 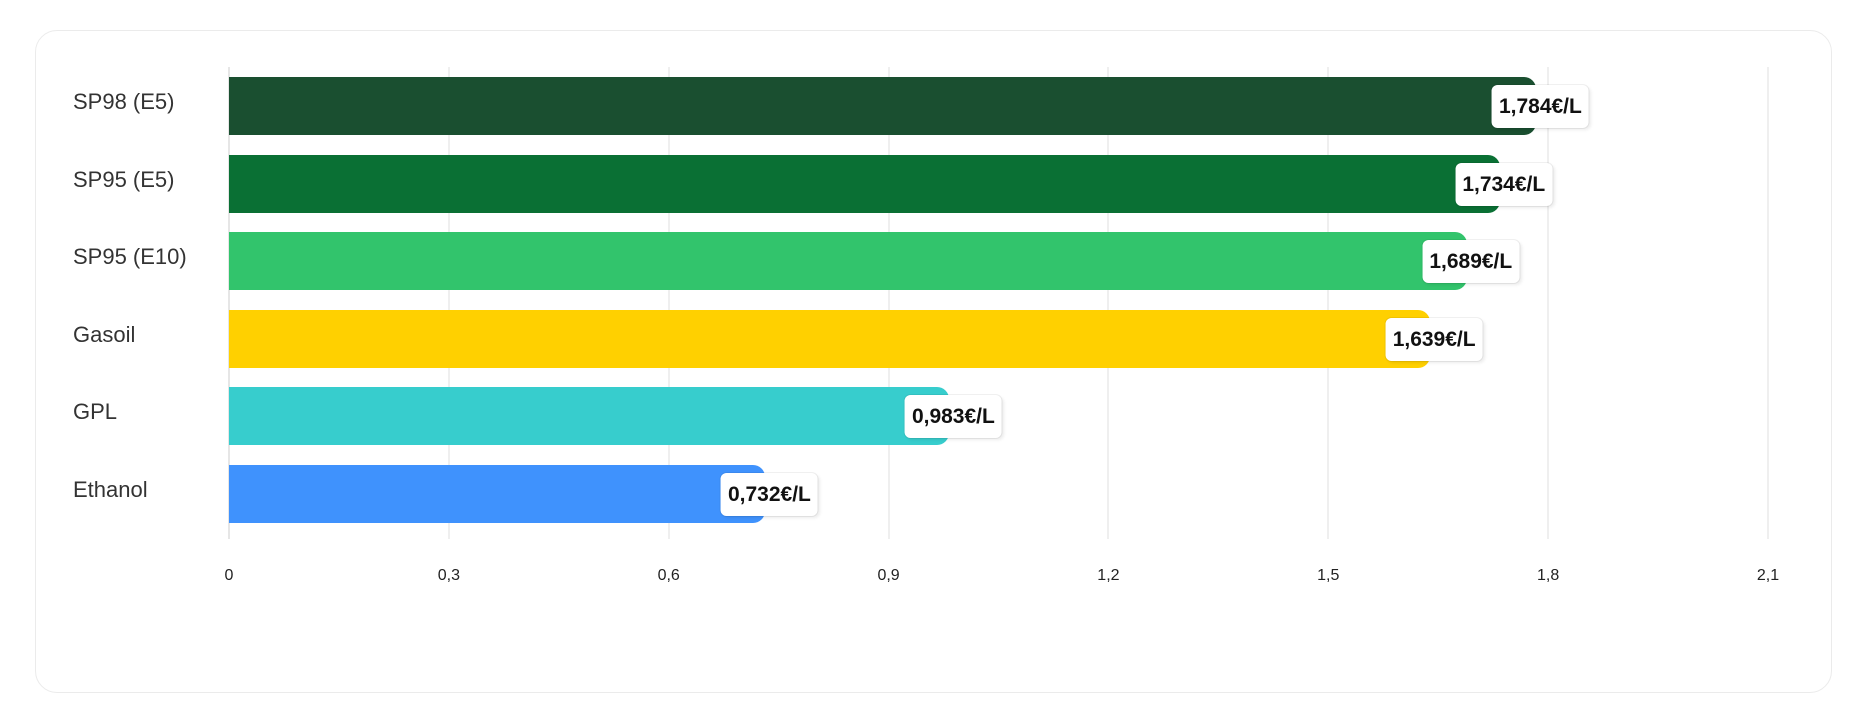 What do you see at coordinates (1540, 106) in the screenshot?
I see `value-label: 1,784€/L` at bounding box center [1540, 106].